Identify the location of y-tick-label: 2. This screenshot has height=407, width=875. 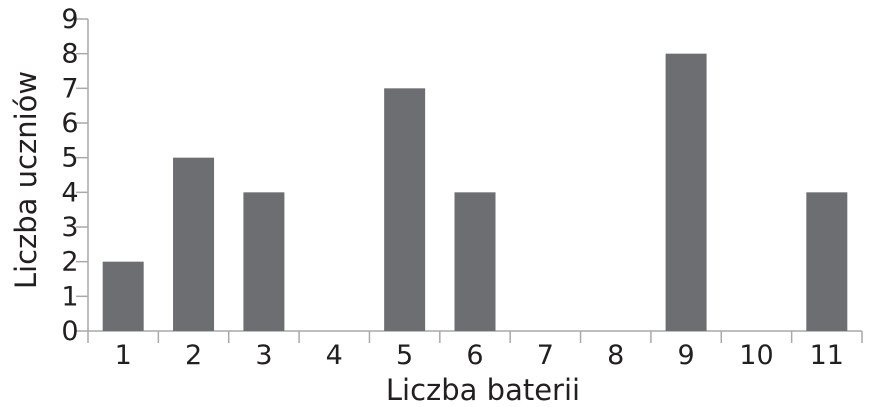
(69, 262).